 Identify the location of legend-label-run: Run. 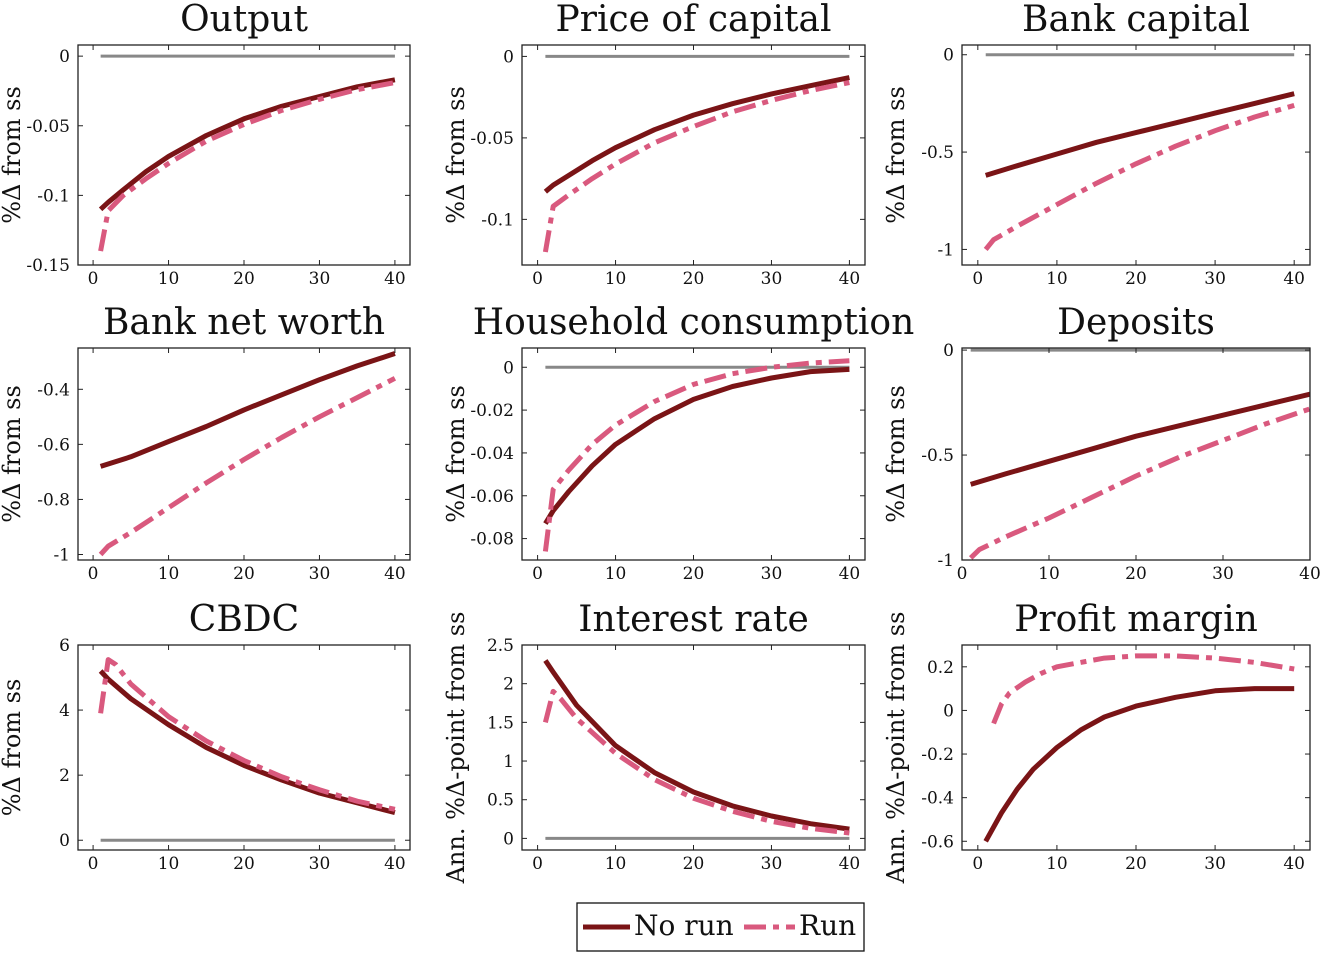
(827, 925).